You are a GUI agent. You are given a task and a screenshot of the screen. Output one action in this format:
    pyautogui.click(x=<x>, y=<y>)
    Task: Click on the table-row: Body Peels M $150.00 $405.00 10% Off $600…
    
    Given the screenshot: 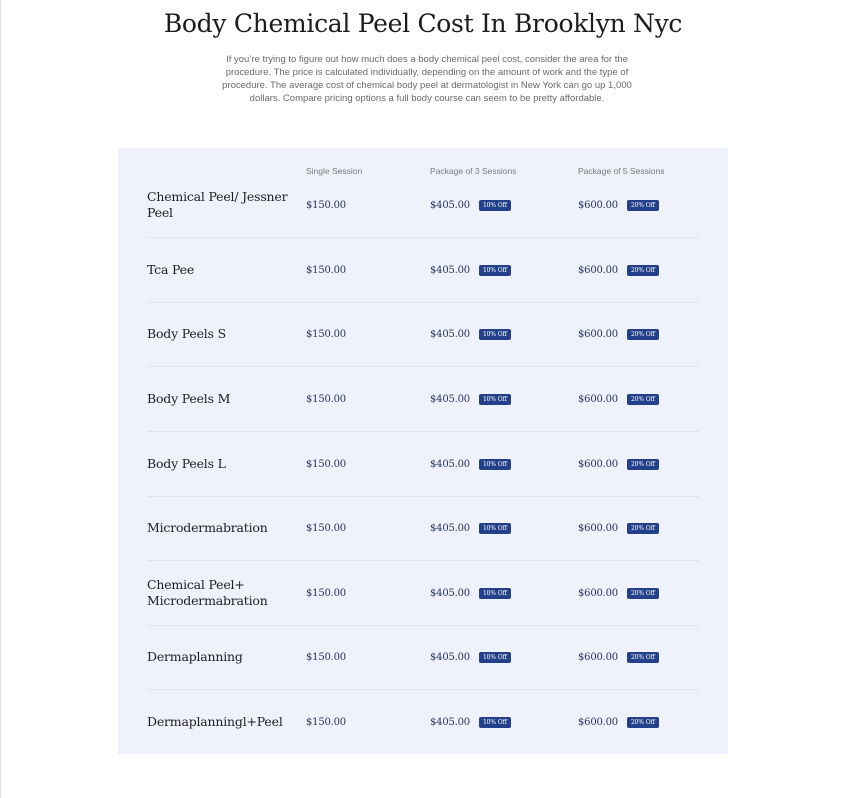 What is the action you would take?
    pyautogui.click(x=423, y=399)
    